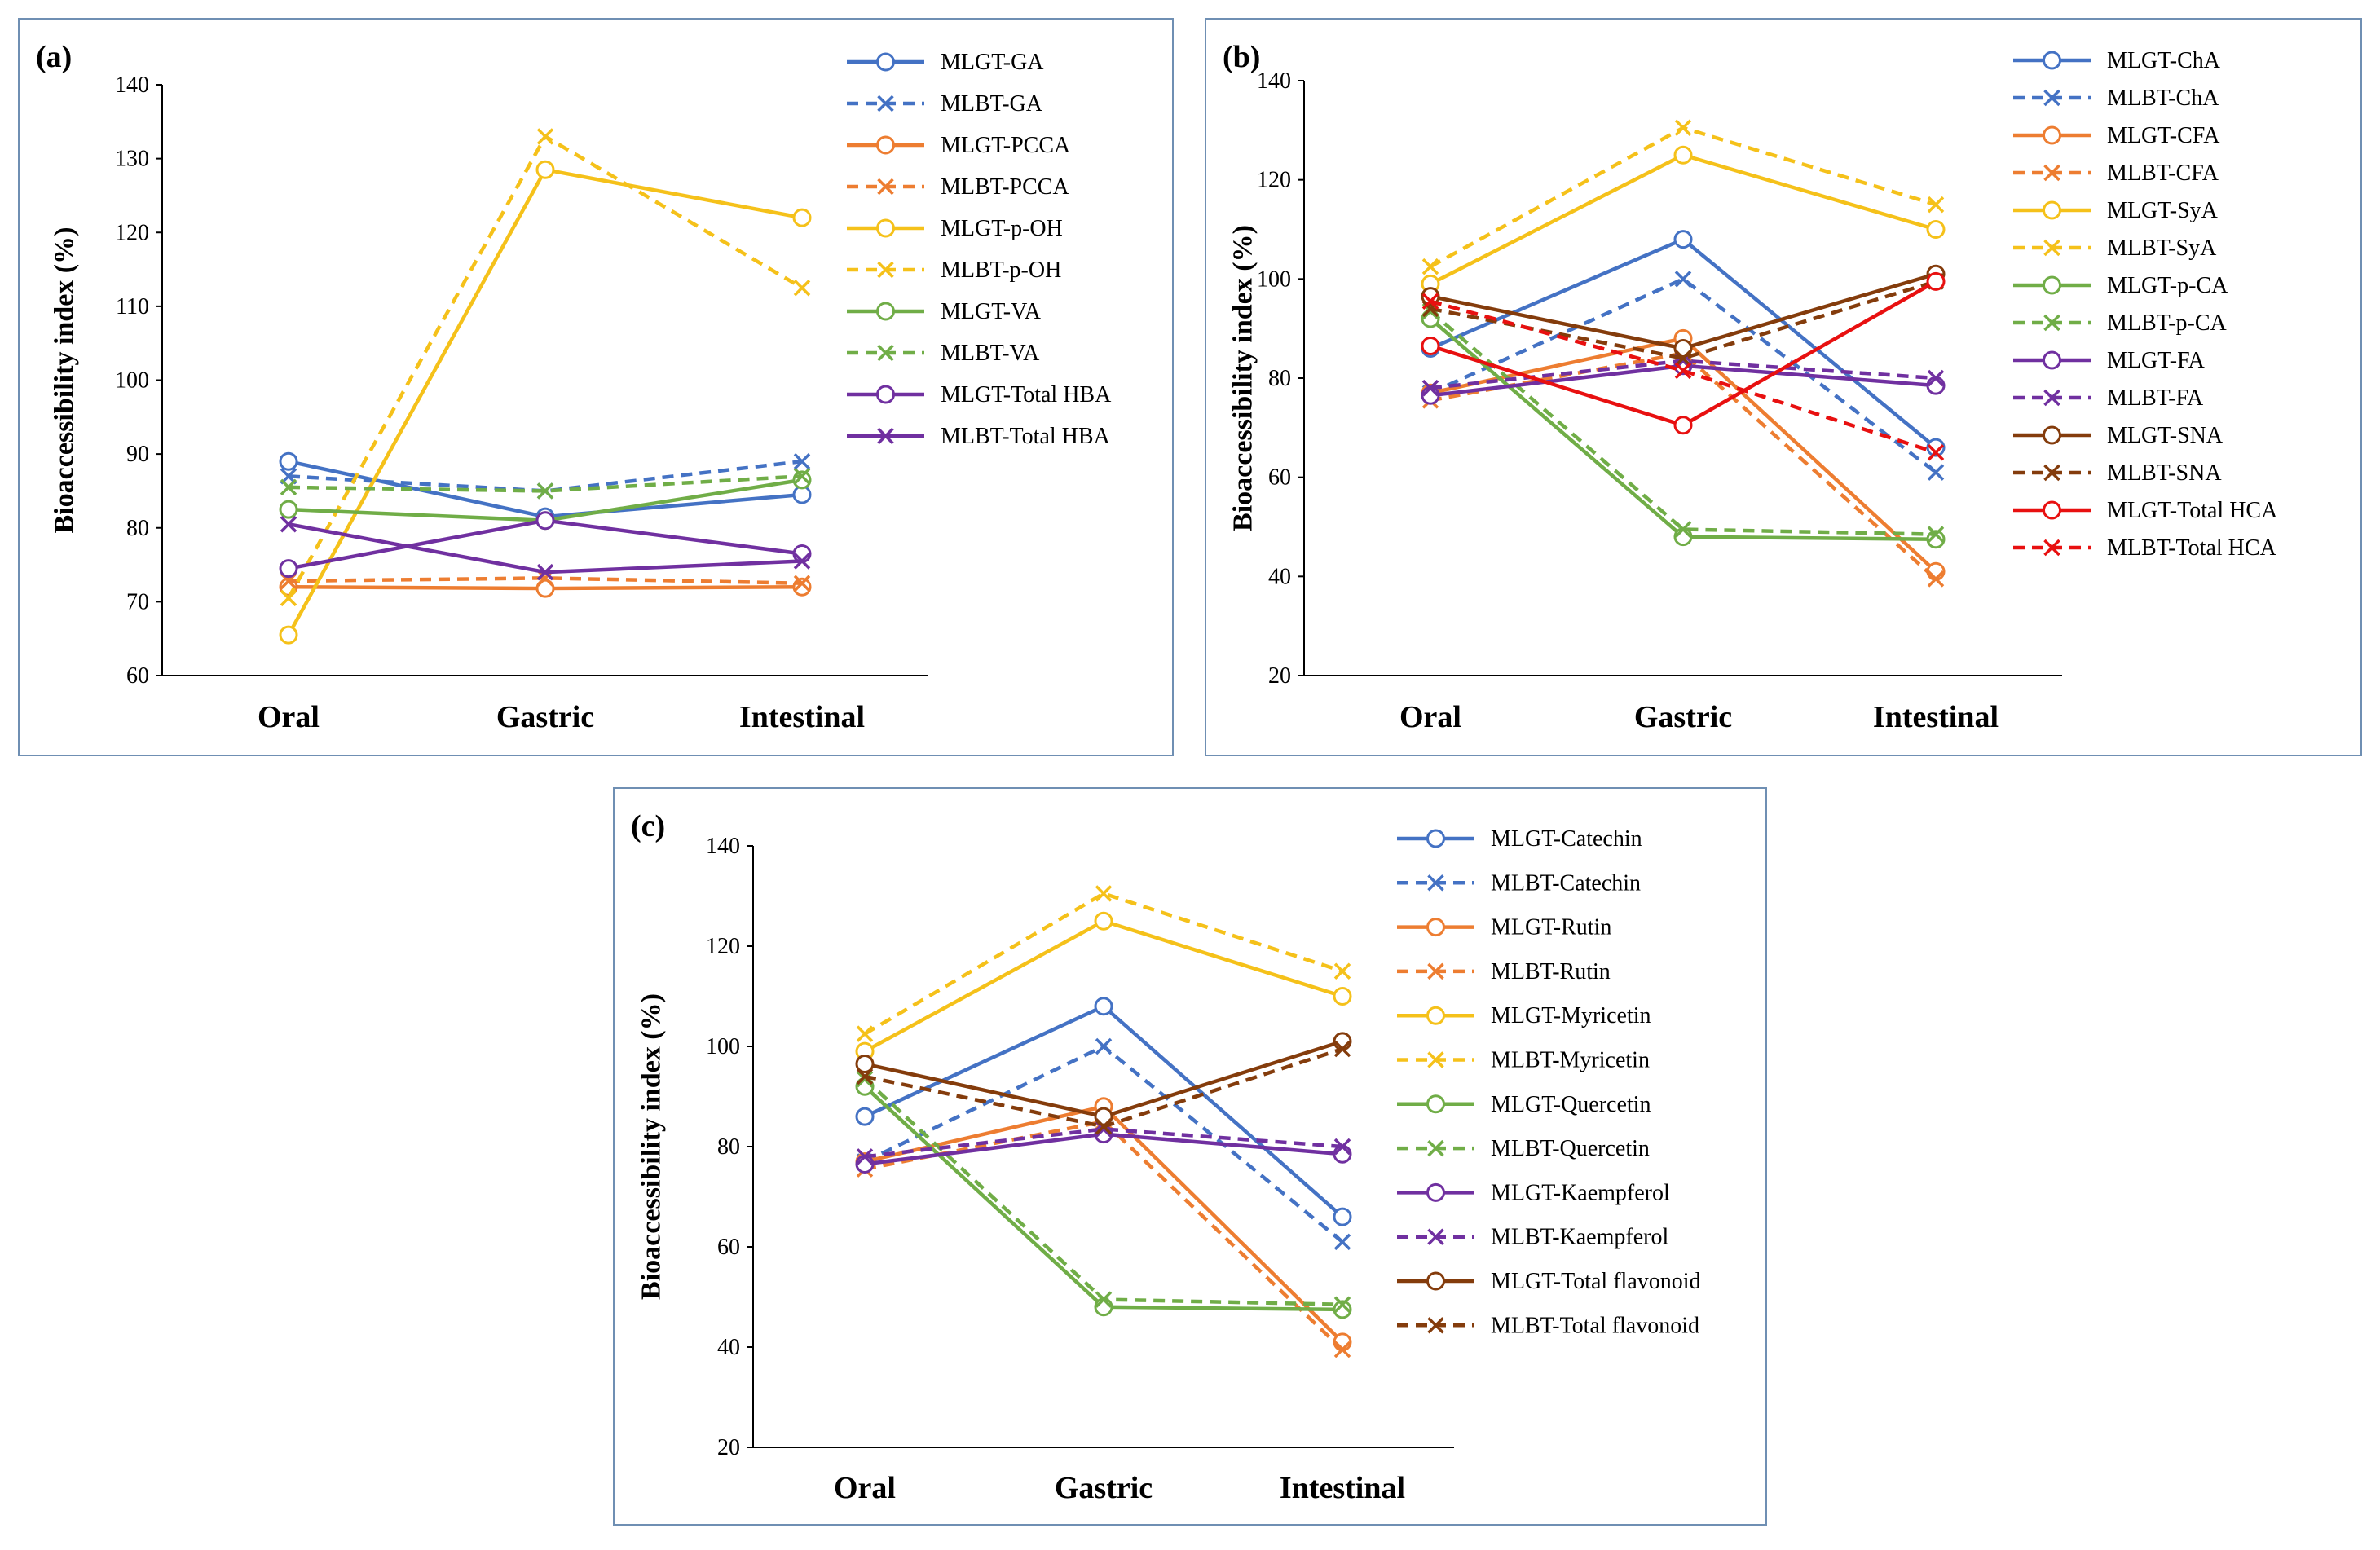 The image size is (2380, 1550). What do you see at coordinates (1580, 1237) in the screenshot?
I see `legend-label: MLBT-Kaempferol` at bounding box center [1580, 1237].